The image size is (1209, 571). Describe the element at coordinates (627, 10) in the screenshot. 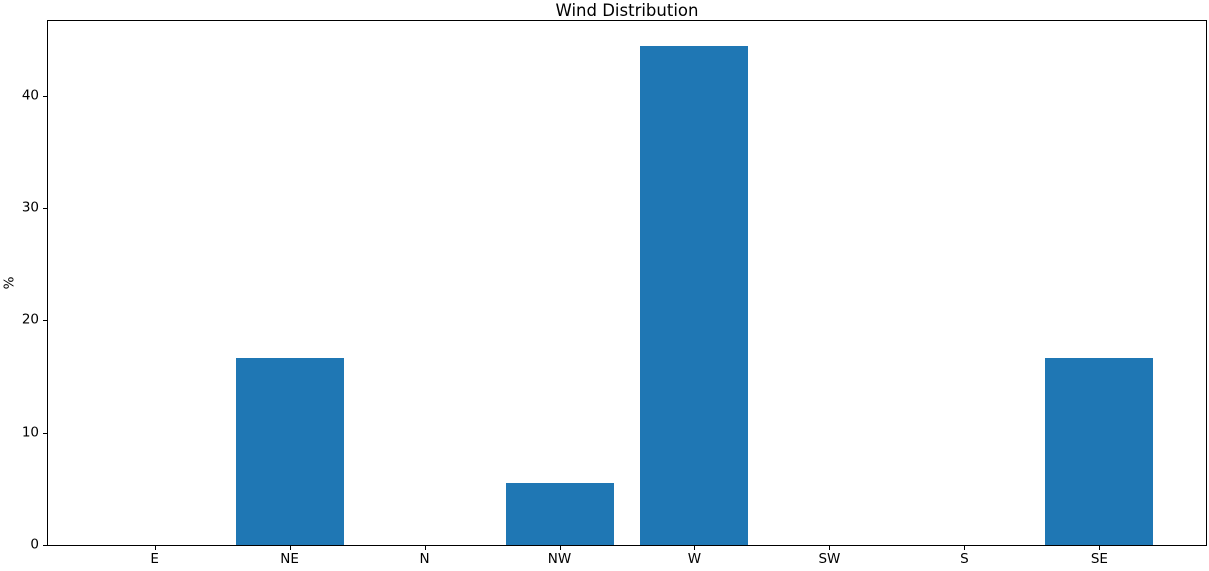

I see `chart-title: Wind Distribution` at that location.